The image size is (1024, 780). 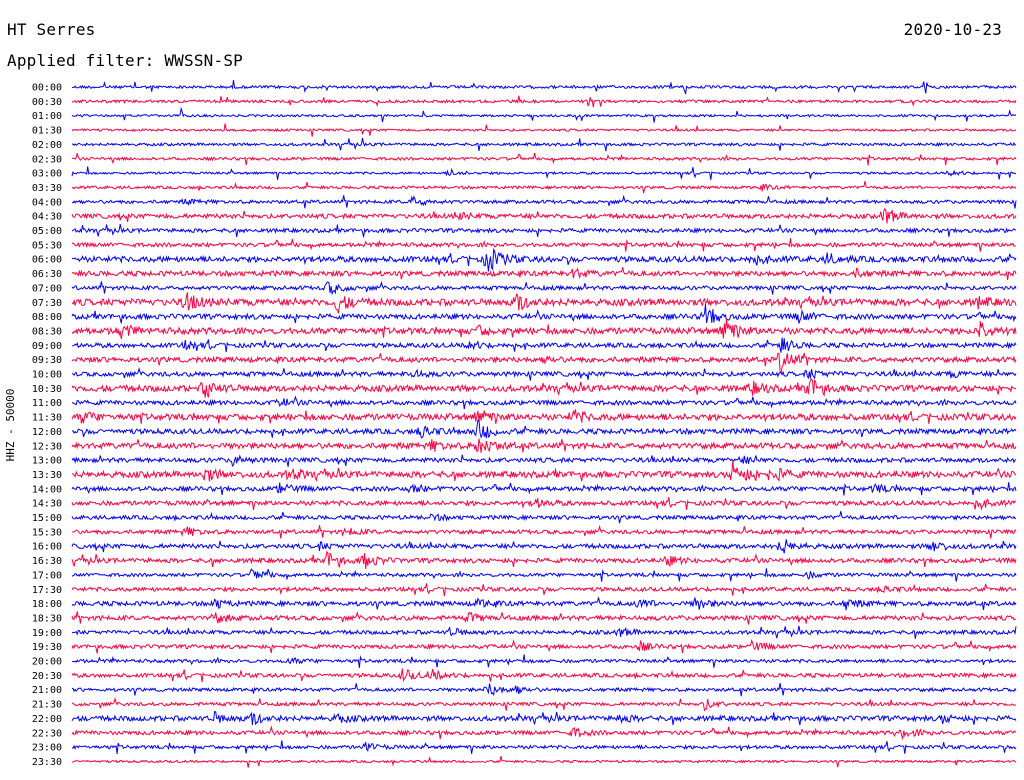 I want to click on filter-label: Applied filter: WWSSN-SP, so click(x=125, y=60).